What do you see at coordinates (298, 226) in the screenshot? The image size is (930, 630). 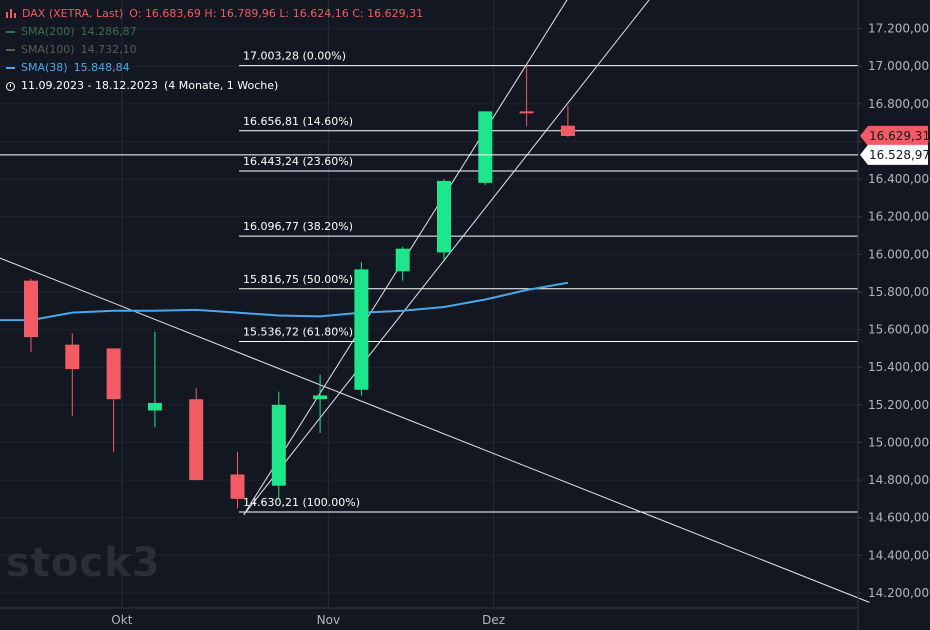 I see `fib-level-label: 16.096,77 (38.20%)` at bounding box center [298, 226].